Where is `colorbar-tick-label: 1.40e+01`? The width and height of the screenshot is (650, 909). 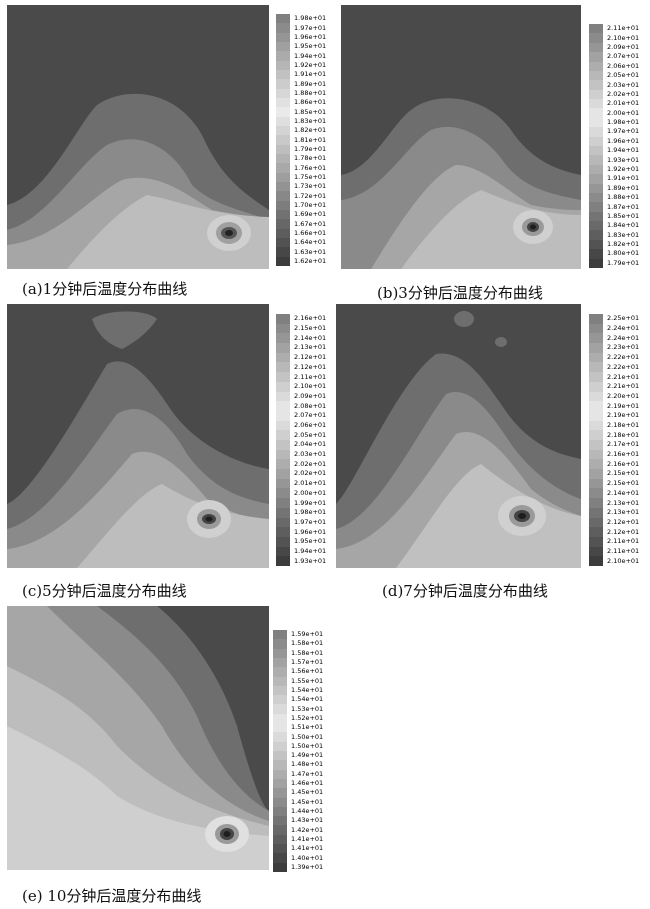 colorbar-tick-label: 1.40e+01 is located at coordinates (307, 857).